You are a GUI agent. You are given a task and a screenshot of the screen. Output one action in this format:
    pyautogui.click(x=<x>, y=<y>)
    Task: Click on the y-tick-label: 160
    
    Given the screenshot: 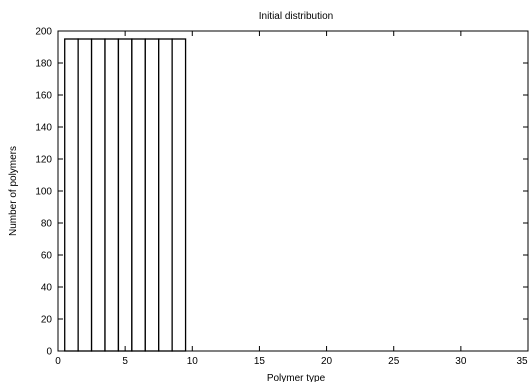 What is the action you would take?
    pyautogui.click(x=43, y=96)
    